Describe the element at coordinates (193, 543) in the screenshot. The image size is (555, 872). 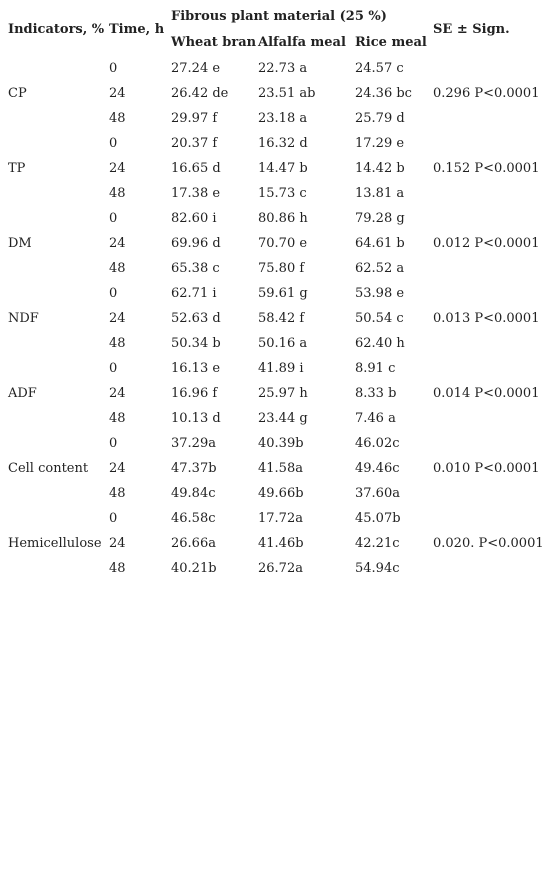
I see `cell-wheat-bran: 26.66a` at that location.